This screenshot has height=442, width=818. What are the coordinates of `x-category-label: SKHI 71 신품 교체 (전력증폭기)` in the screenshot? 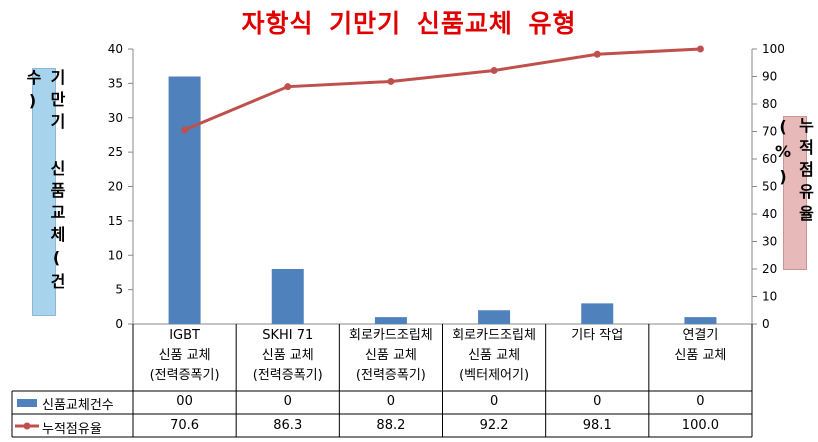 It's located at (287, 355).